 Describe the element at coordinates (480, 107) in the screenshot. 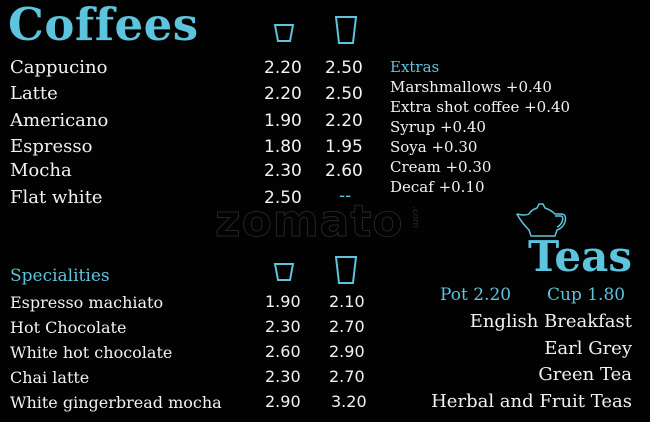

I see `extra-item: Extra shot coffee +0.40` at that location.